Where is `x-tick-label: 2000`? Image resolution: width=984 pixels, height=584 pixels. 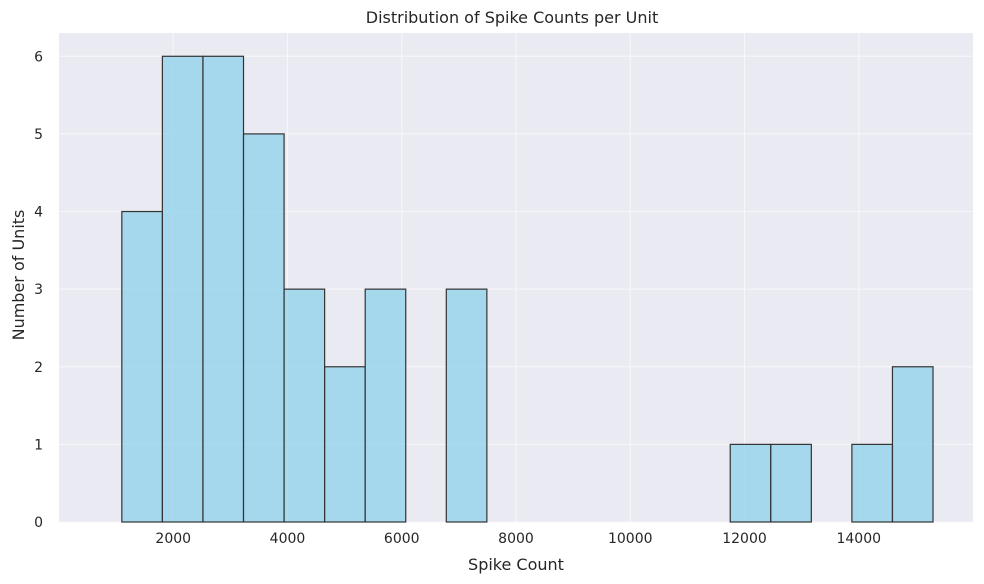 x-tick-label: 2000 is located at coordinates (173, 539).